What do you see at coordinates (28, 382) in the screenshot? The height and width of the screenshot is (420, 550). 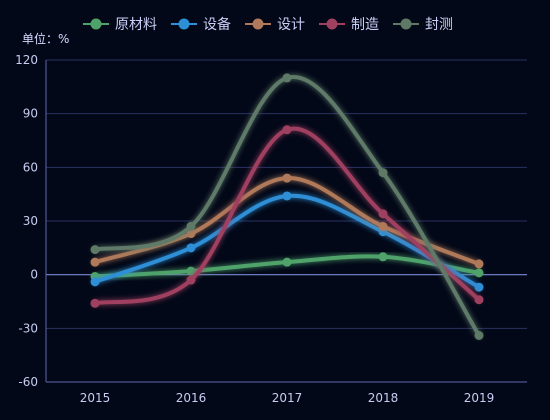 I see `y-tick-label: -60` at bounding box center [28, 382].